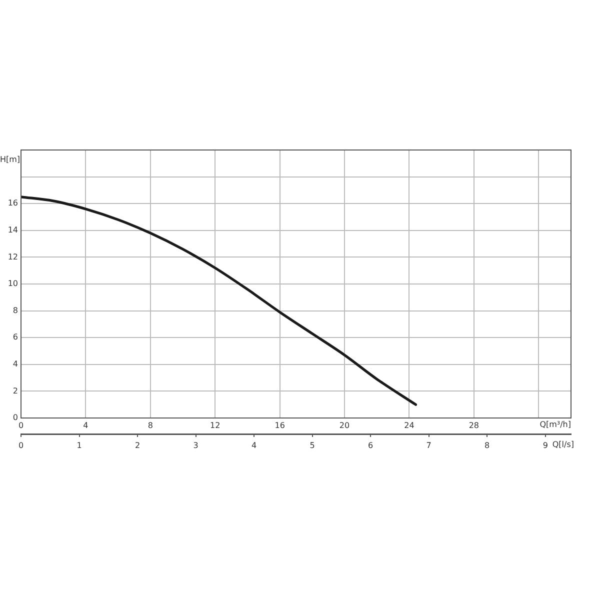  What do you see at coordinates (195, 445) in the screenshot?
I see `x2-tick-label: 3` at bounding box center [195, 445].